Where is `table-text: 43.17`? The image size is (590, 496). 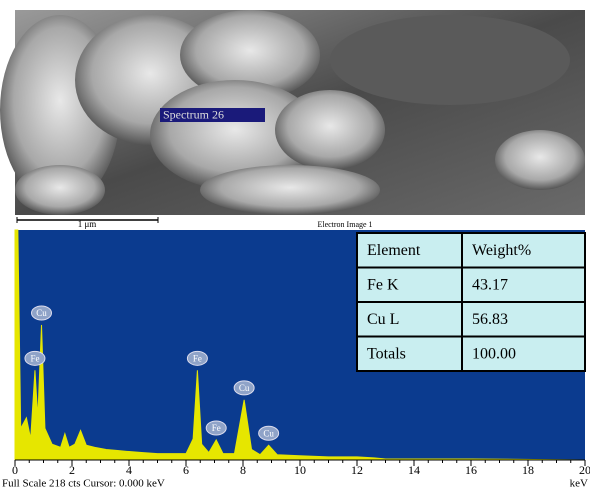 table-text: 43.17 is located at coordinates (490, 284).